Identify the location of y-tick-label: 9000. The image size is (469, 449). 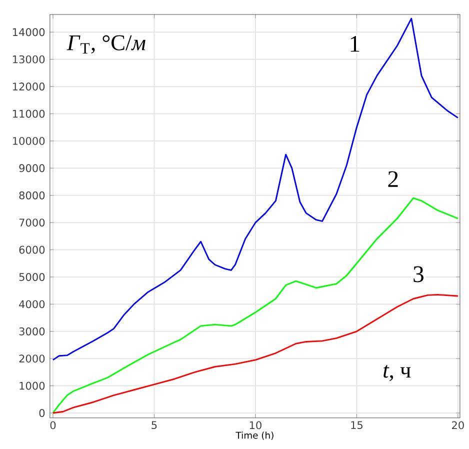
(32, 168).